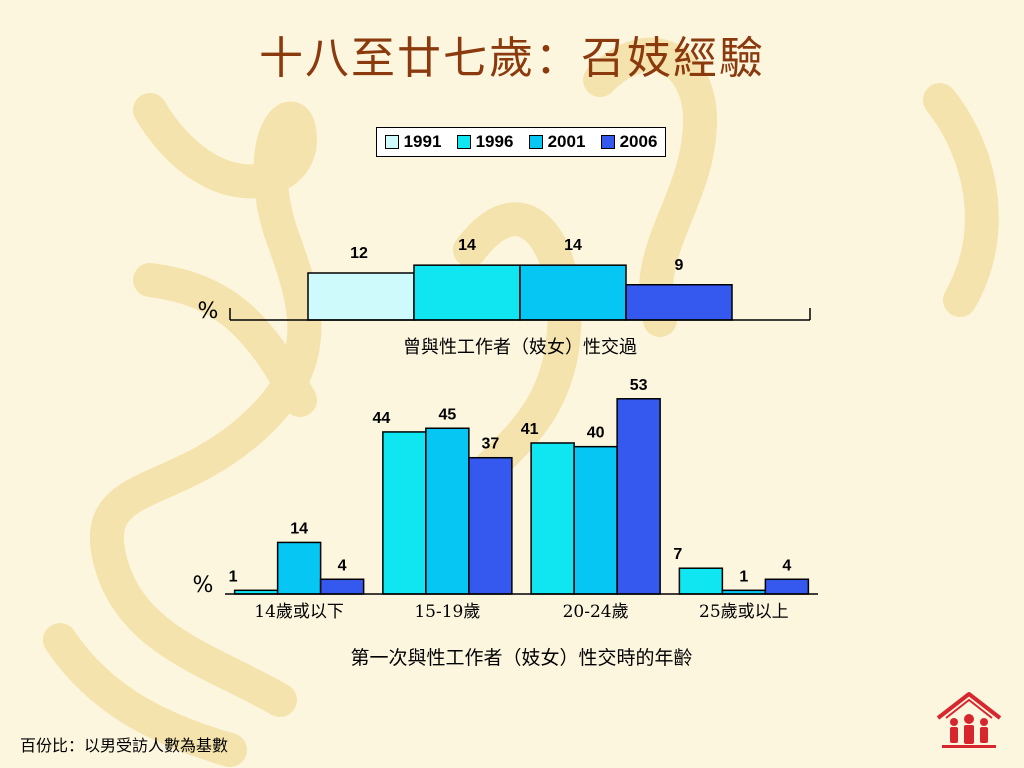 The width and height of the screenshot is (1024, 768). What do you see at coordinates (639, 385) in the screenshot?
I see `data-label-2006-2: 53` at bounding box center [639, 385].